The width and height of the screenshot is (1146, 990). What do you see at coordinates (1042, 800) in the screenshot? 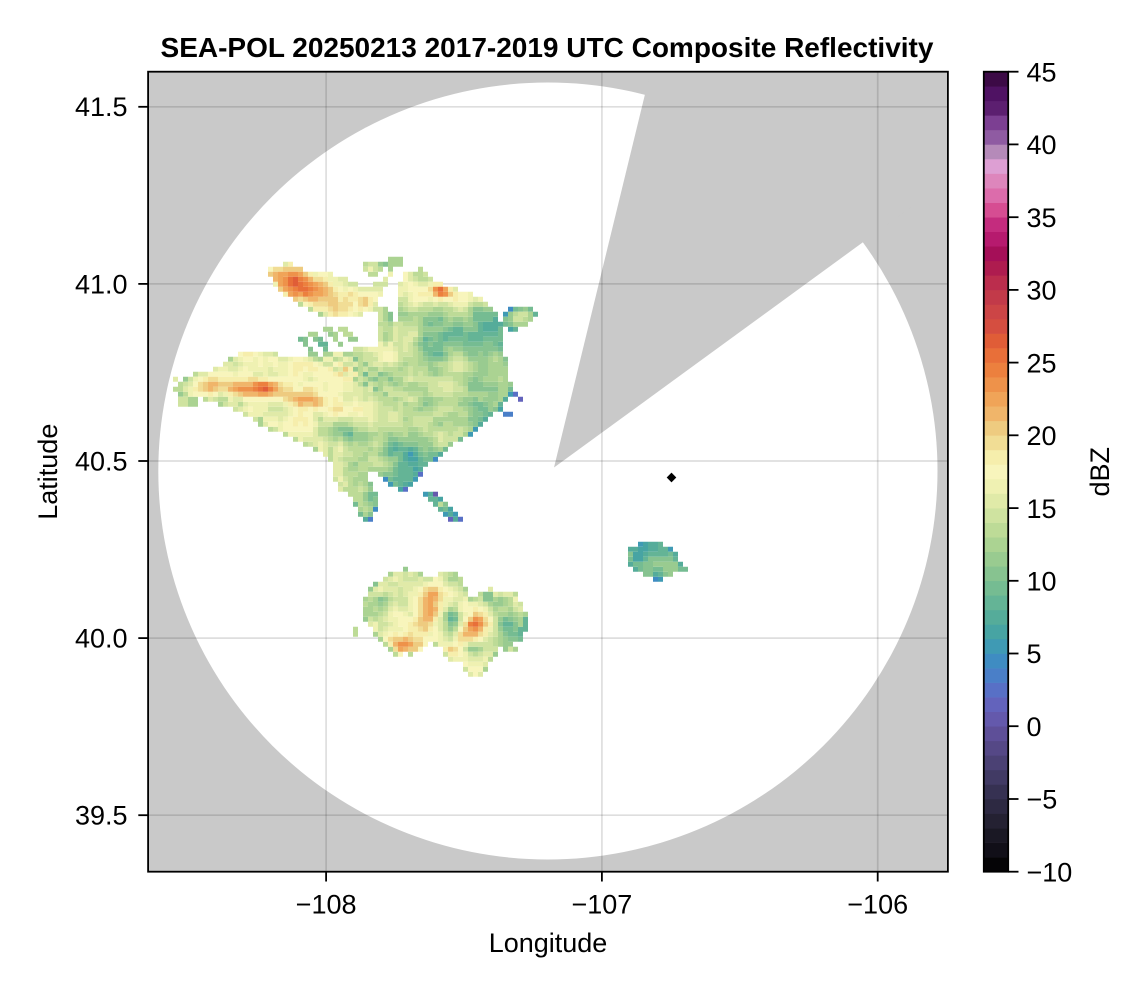
I see `svg-text: −5` at bounding box center [1042, 800].